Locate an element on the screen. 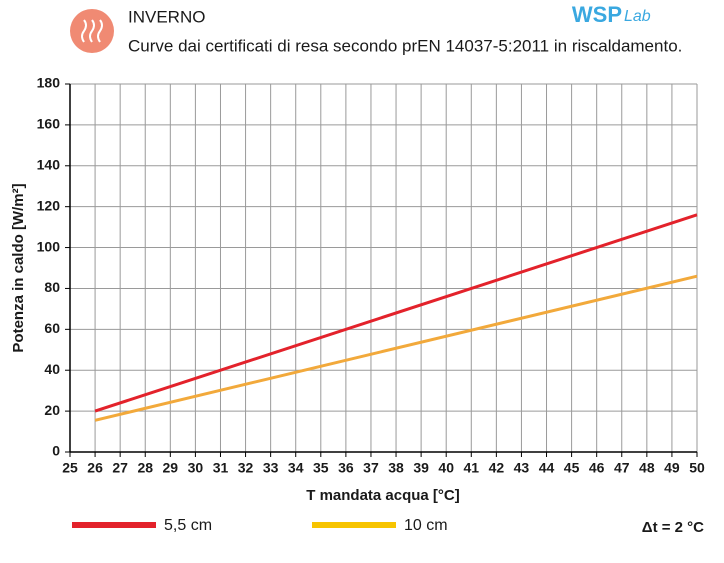  x-tick-label: 50 is located at coordinates (697, 468).